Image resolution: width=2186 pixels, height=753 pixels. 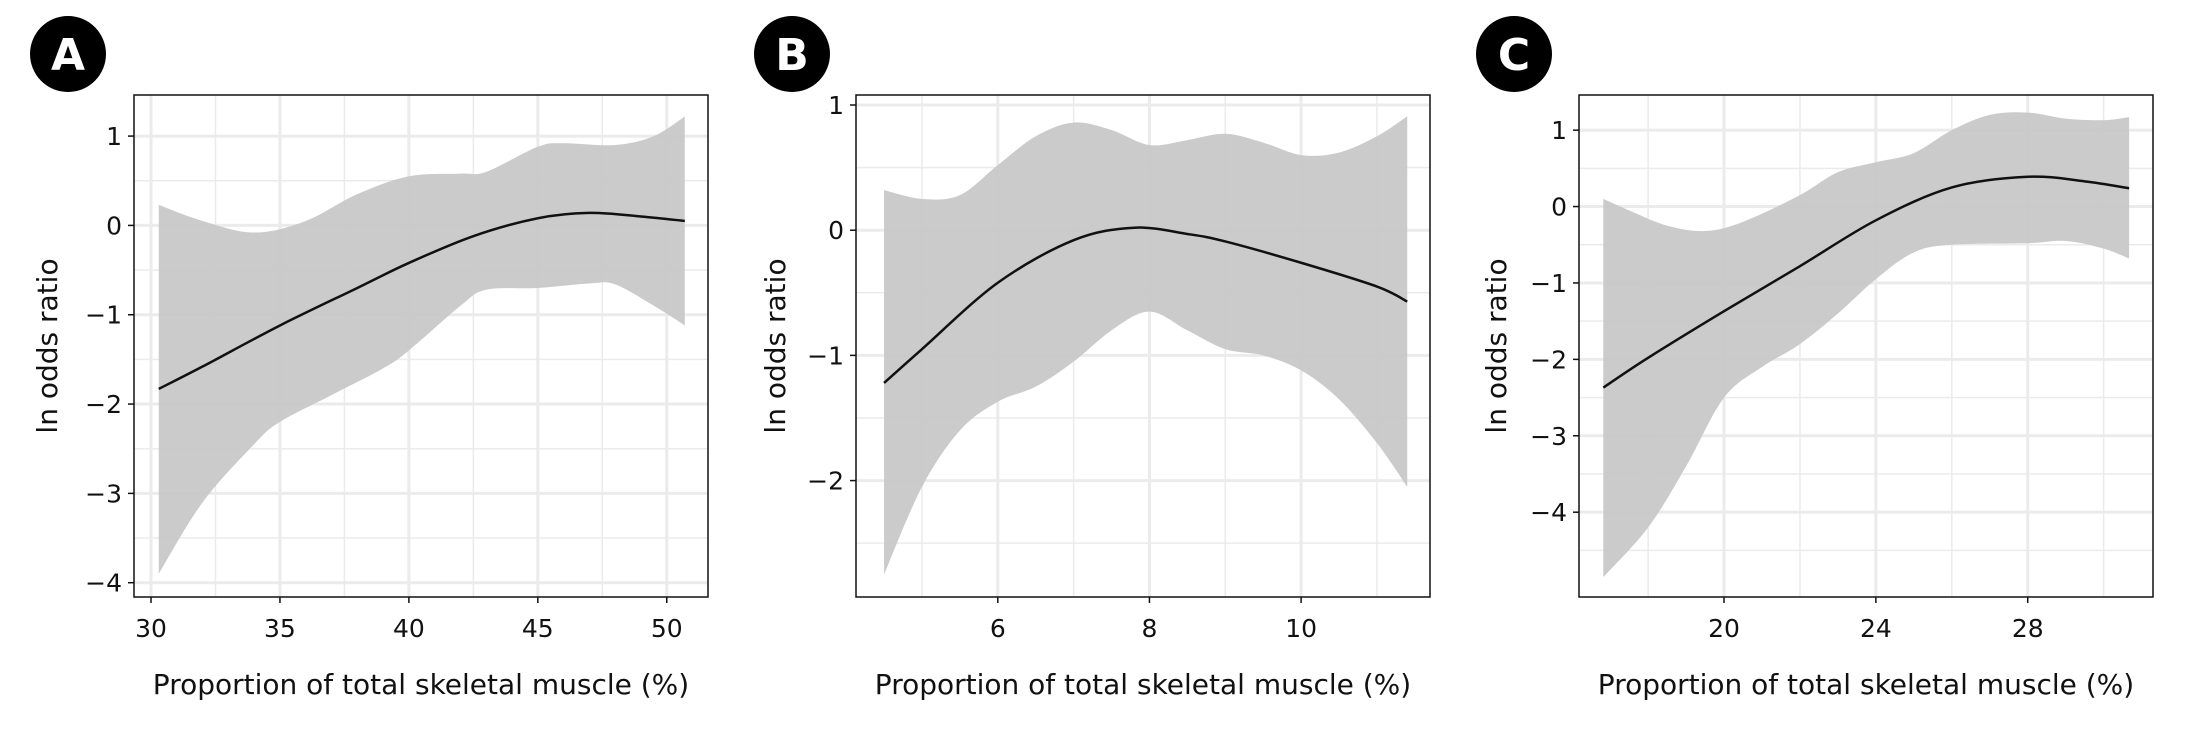 I want to click on panel-label: A, so click(x=68, y=55).